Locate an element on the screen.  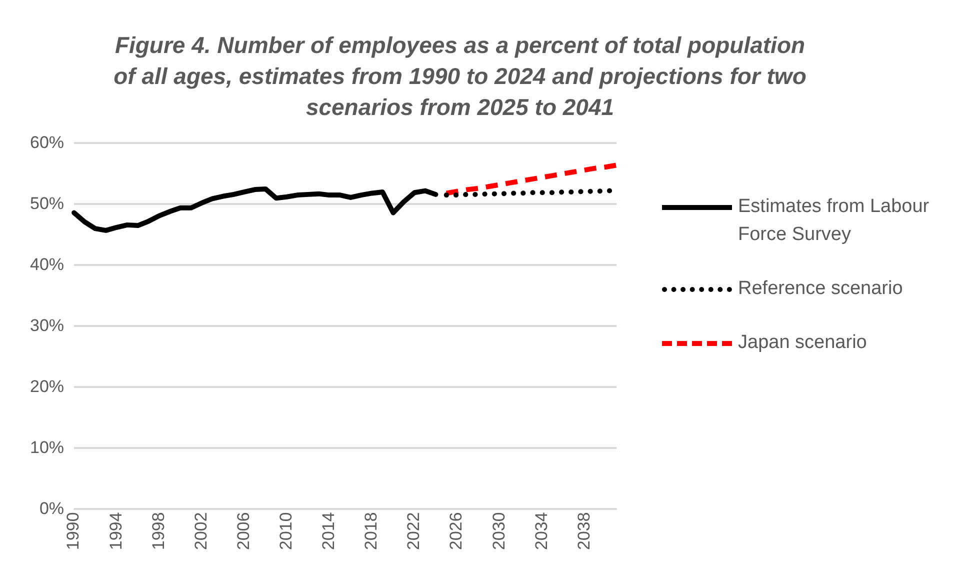
x-tick-label: 1994 is located at coordinates (116, 531).